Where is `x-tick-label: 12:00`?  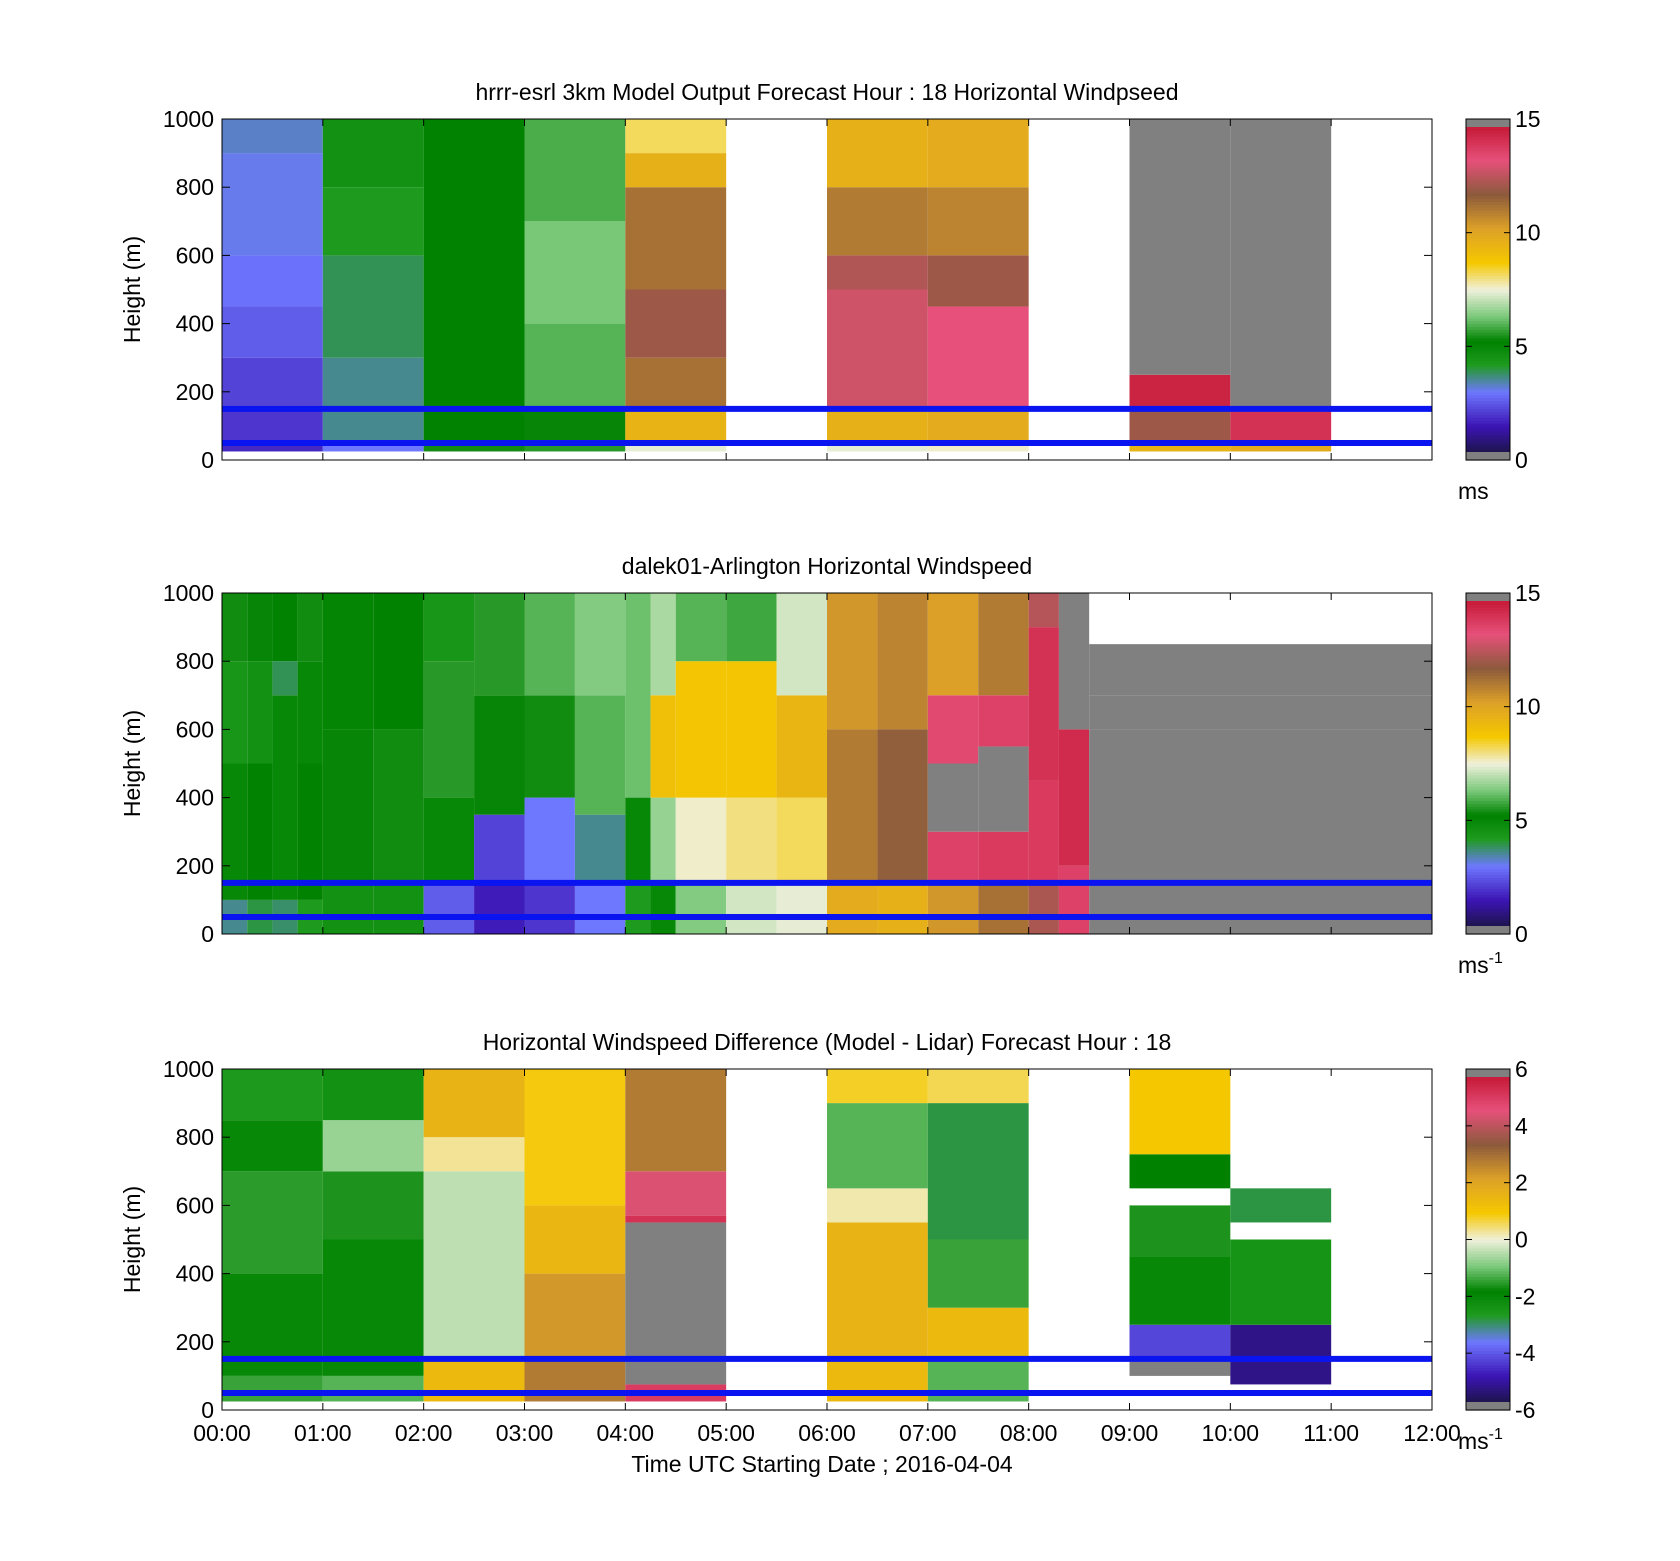 x-tick-label: 12:00 is located at coordinates (1432, 1433).